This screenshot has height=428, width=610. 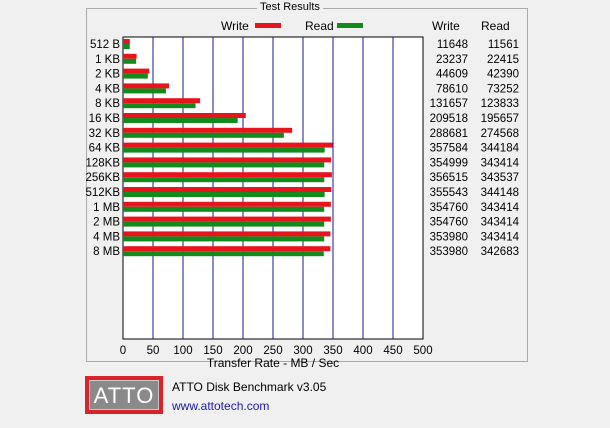 I want to click on write-value-5: 209518, so click(x=449, y=119).